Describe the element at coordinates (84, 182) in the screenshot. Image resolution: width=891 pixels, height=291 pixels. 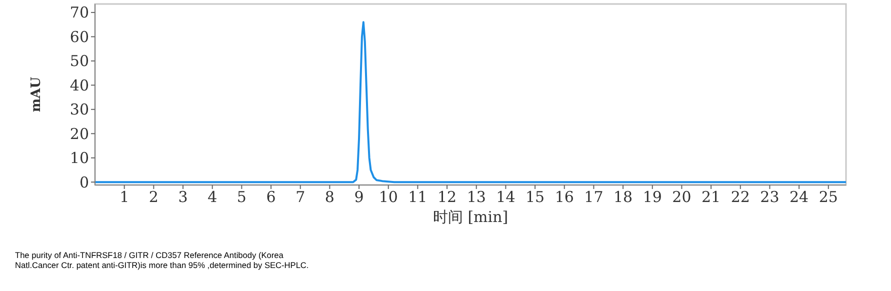
I see `y-tick-label: 0` at that location.